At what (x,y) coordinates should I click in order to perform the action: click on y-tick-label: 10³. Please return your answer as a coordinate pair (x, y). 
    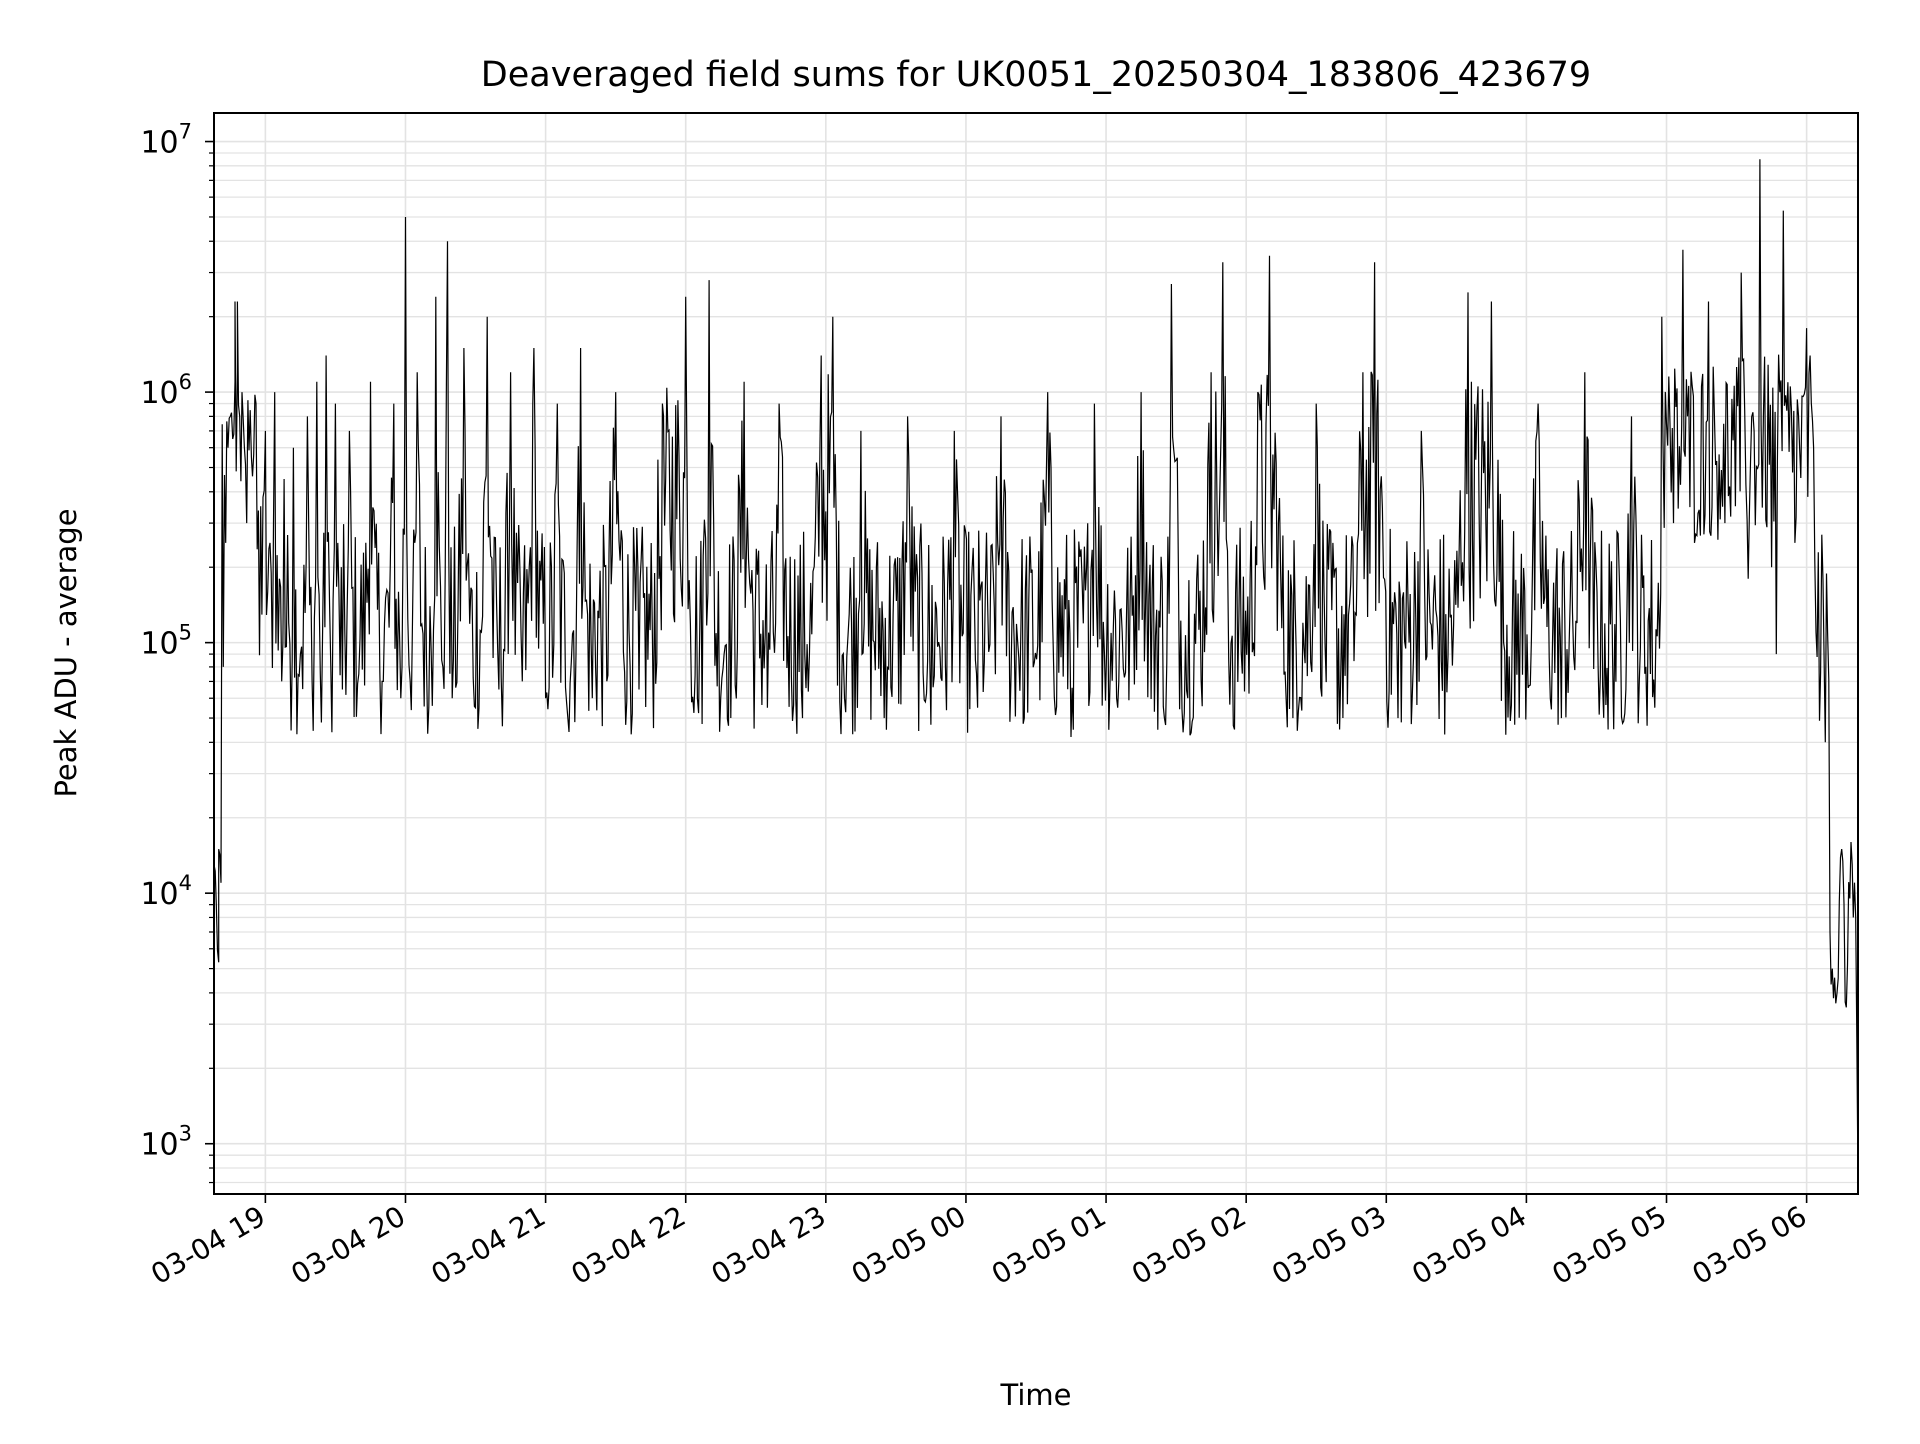
    Looking at the image, I should click on (166, 1142).